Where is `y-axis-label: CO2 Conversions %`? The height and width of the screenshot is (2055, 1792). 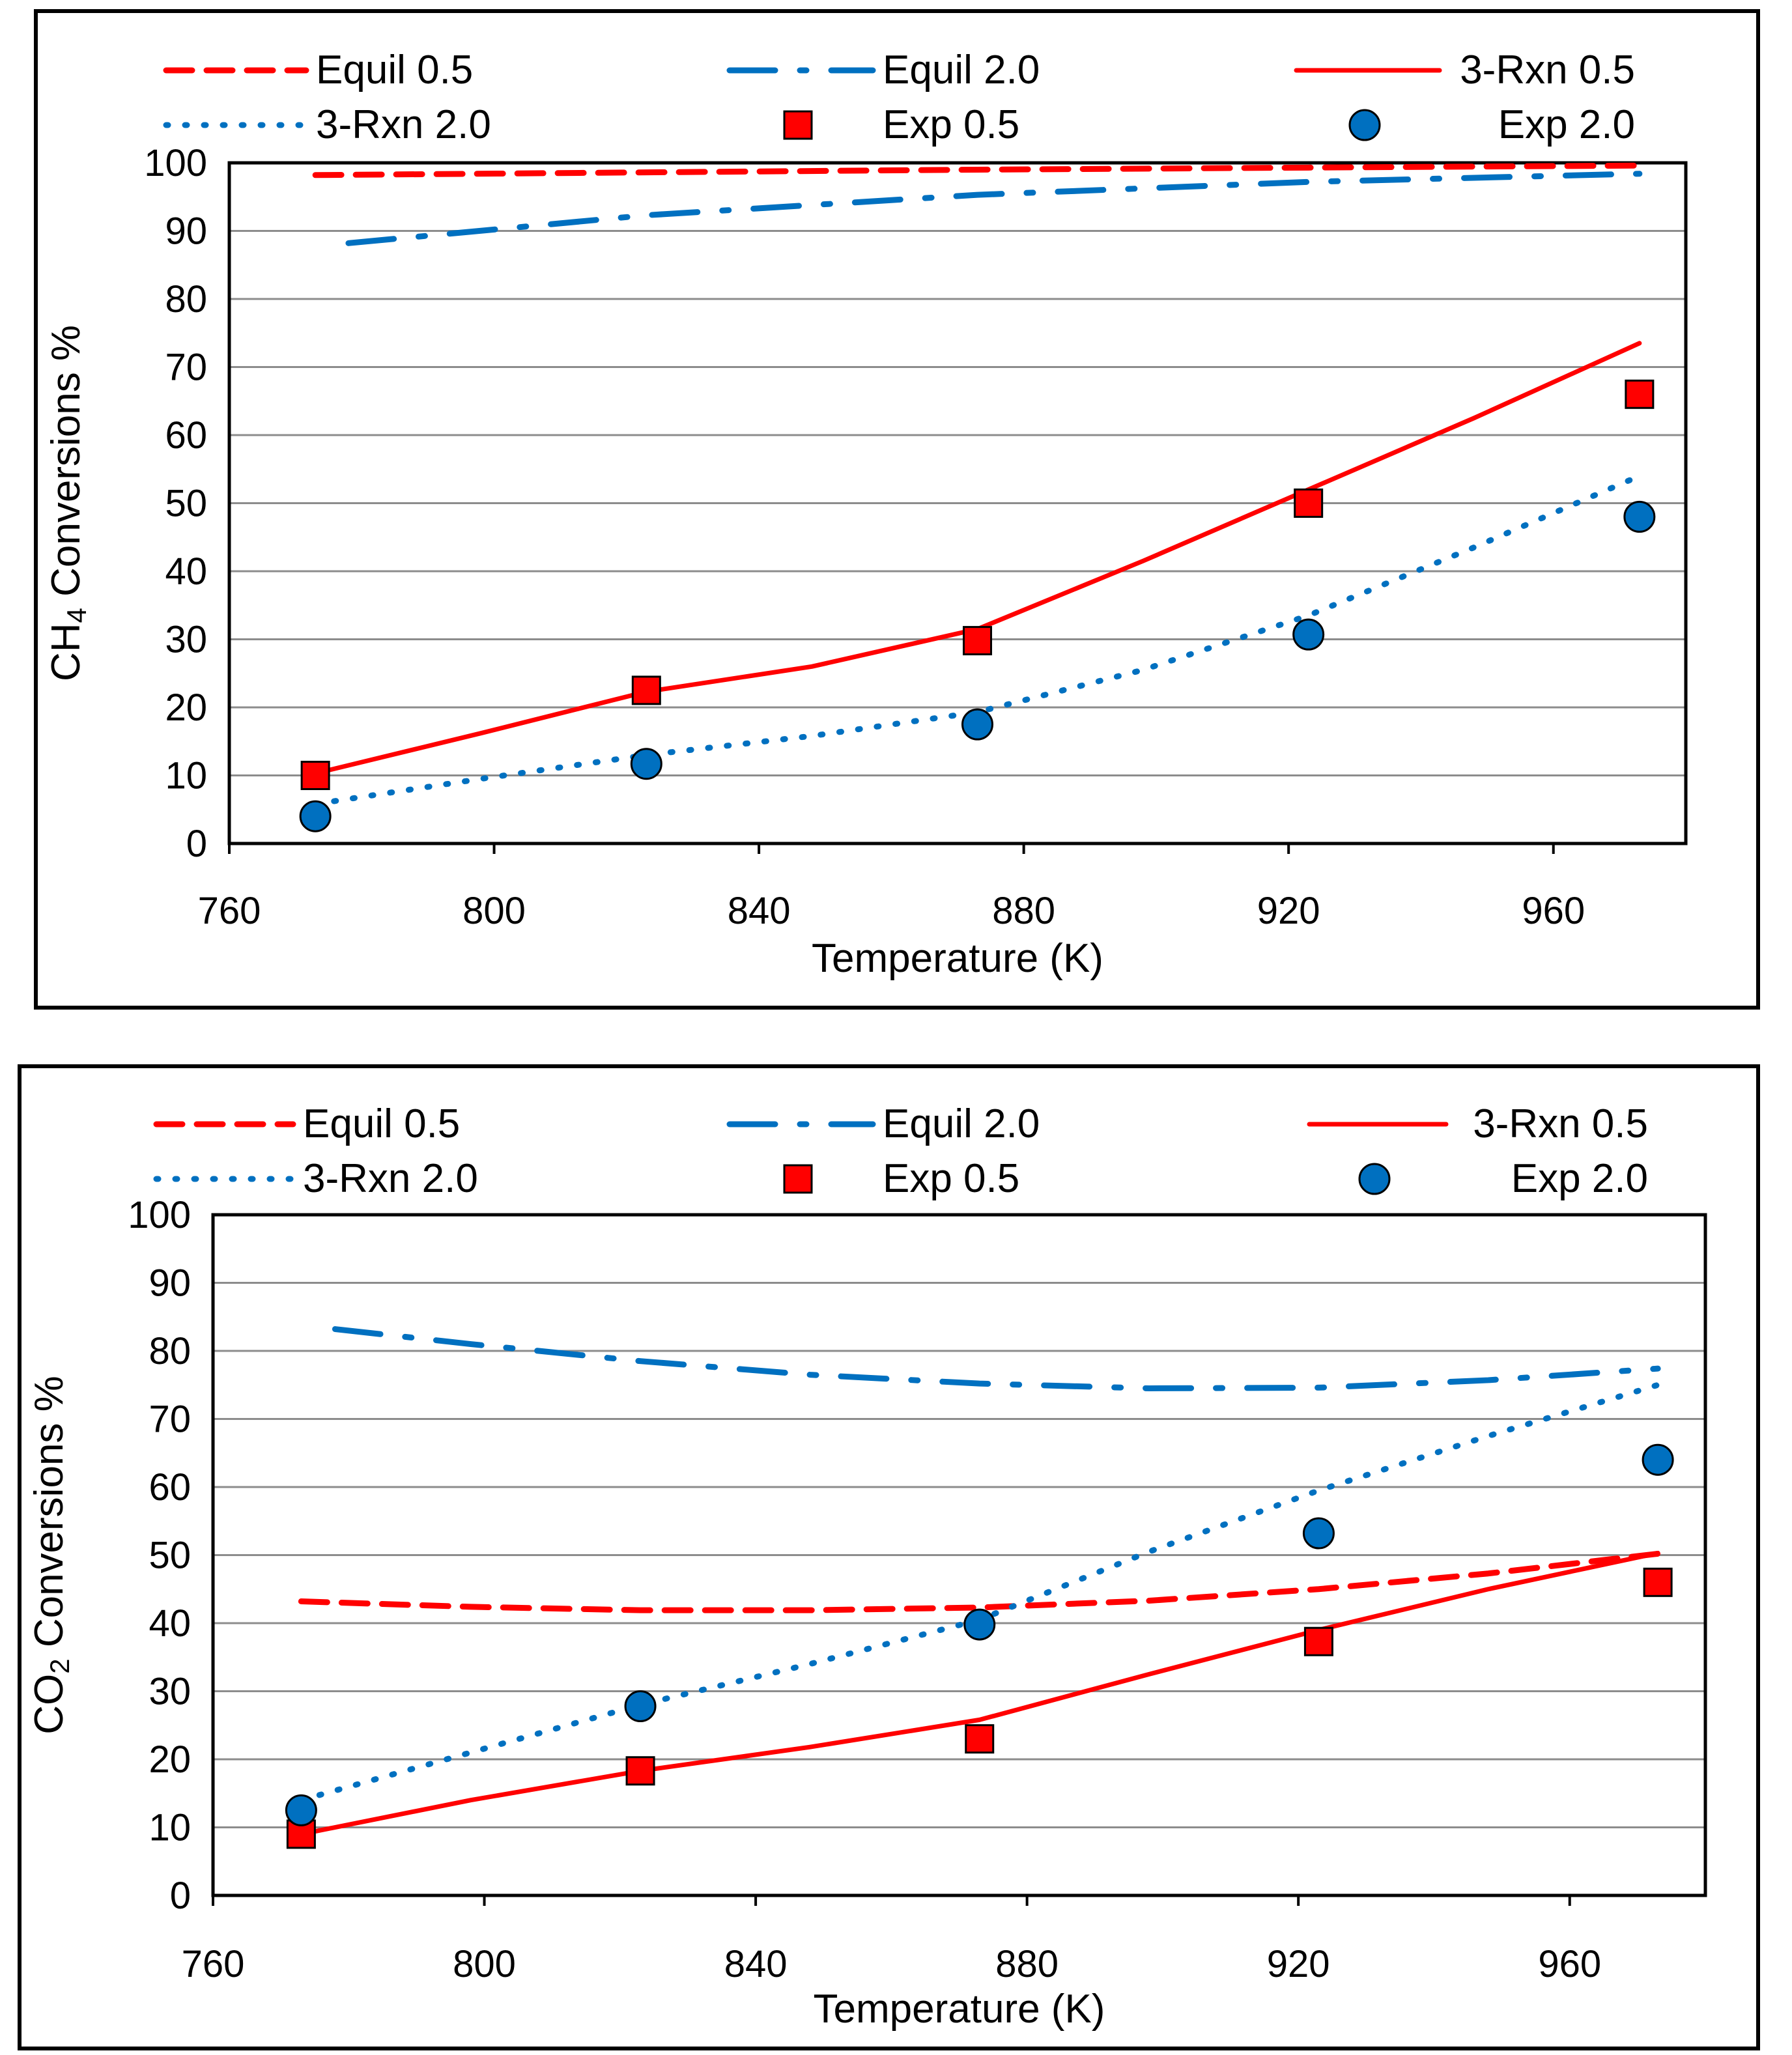
y-axis-label: CO2 Conversions % is located at coordinates (51, 1556).